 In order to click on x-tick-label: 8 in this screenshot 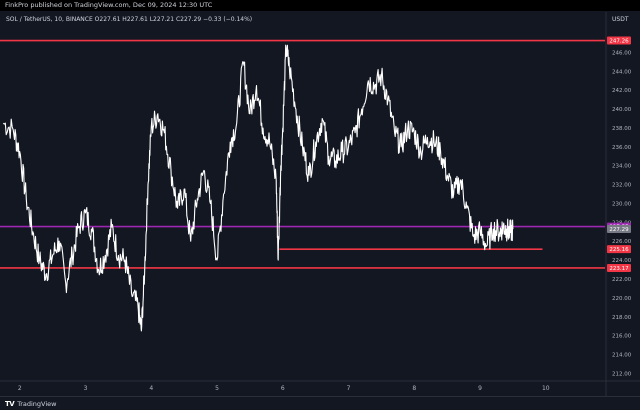, I will do `click(414, 388)`.